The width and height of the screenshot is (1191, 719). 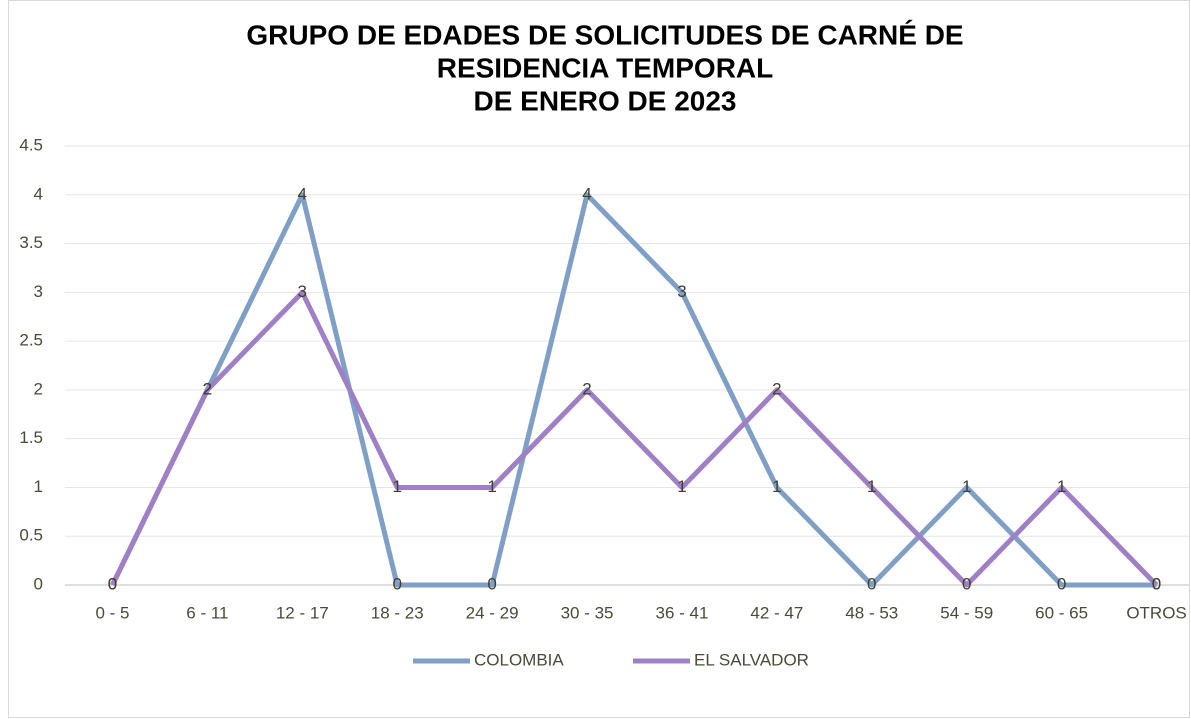 I want to click on y-tick-label: 4.5, so click(x=31, y=144).